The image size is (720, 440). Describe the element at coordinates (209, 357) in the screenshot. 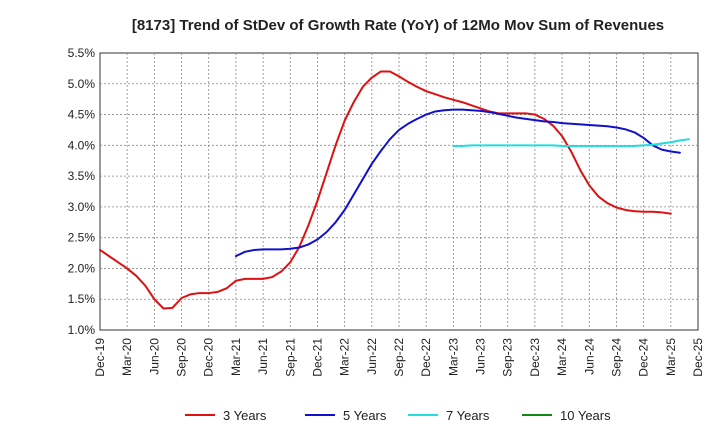

I see `x-tick-label: Dec-20` at that location.